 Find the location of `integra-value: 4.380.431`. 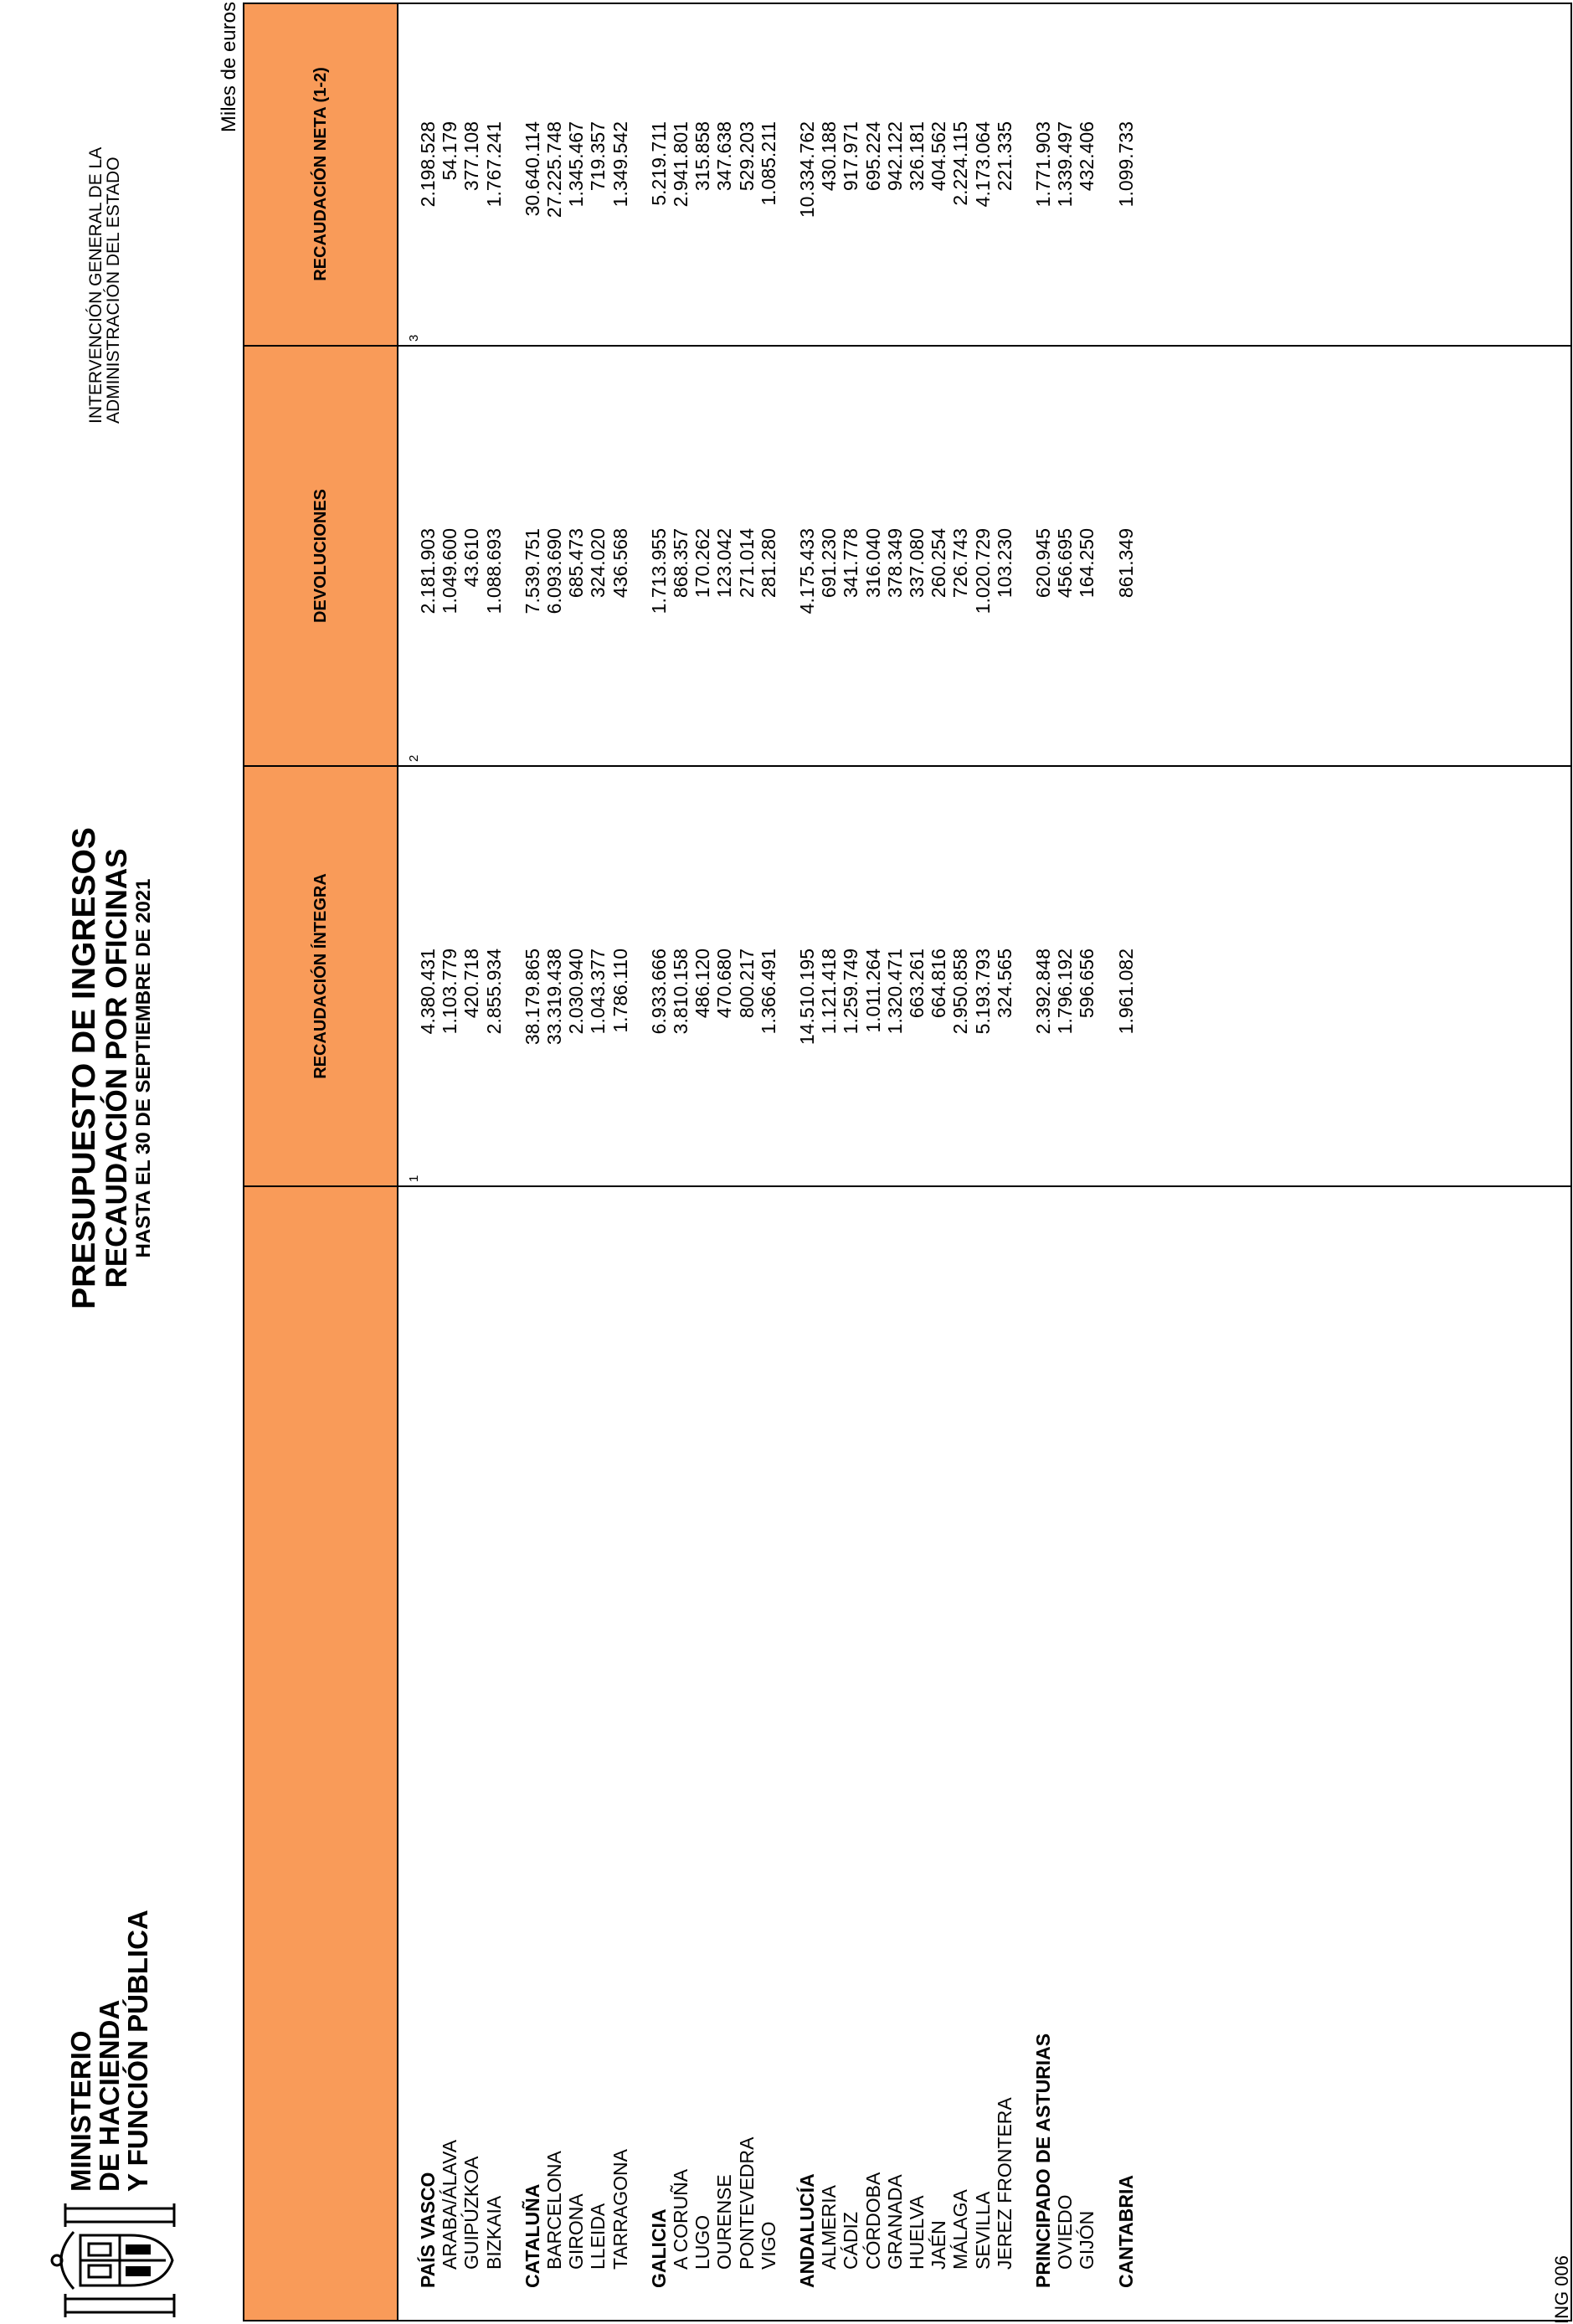

integra-value: 4.380.431 is located at coordinates (428, 992).